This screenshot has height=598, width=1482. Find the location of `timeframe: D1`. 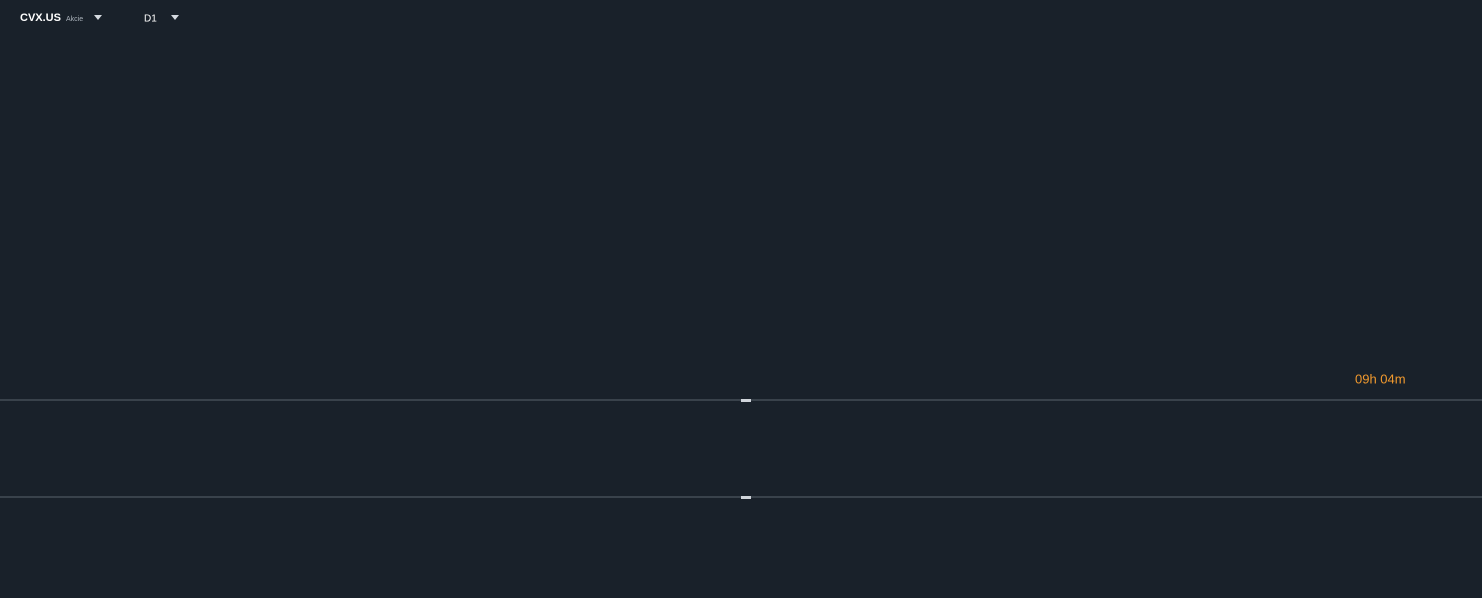

timeframe: D1 is located at coordinates (150, 19).